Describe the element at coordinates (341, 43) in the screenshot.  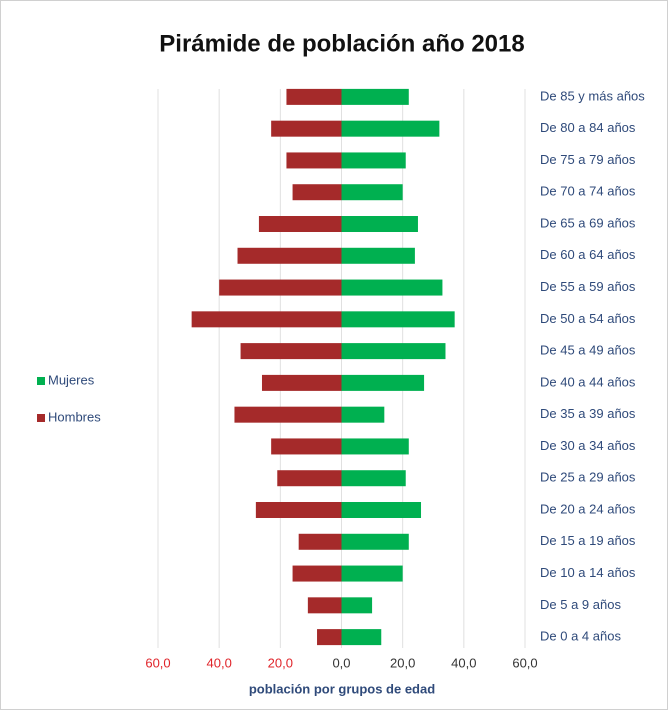
I see `chart-title: Pirámide de población año 2018` at that location.